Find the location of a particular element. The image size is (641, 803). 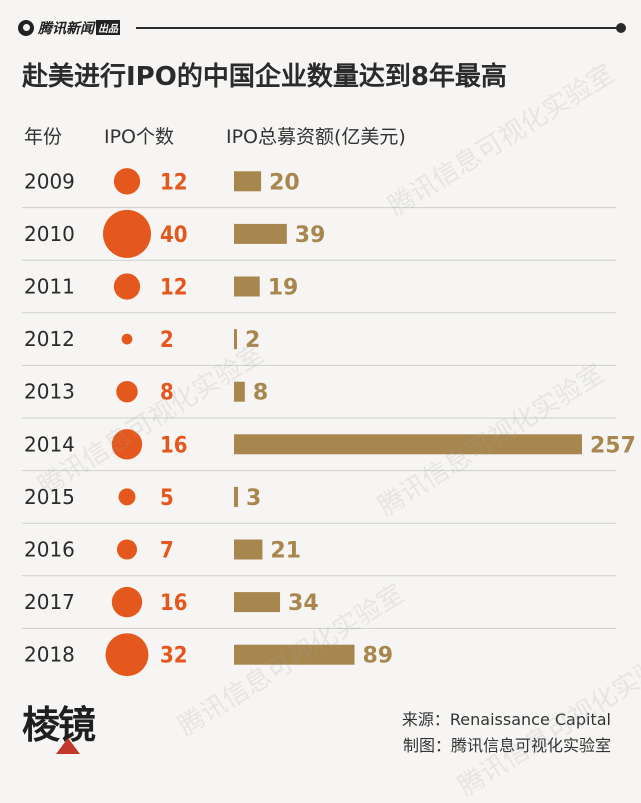

header-bar: 腾讯新闻 出品 is located at coordinates (322, 28).